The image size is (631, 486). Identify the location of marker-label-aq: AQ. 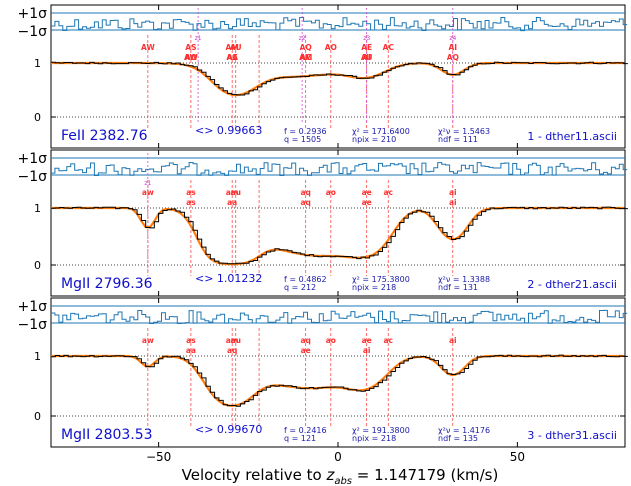
(306, 47).